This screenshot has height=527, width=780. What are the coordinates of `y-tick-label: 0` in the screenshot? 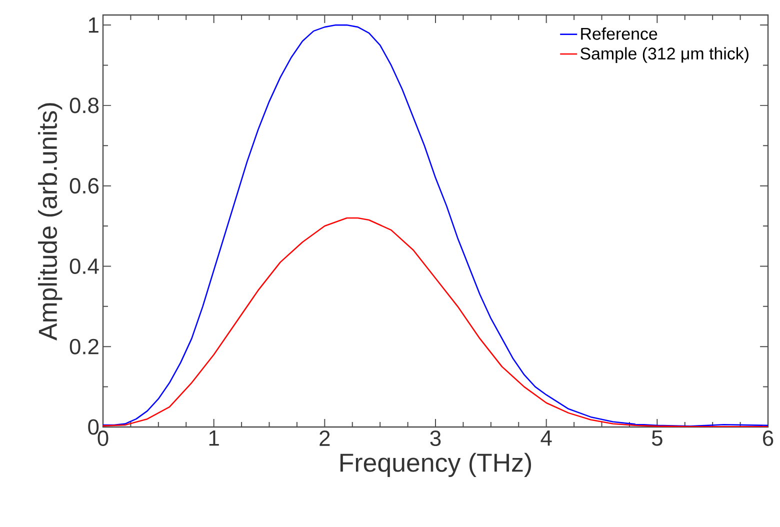 It's located at (93, 427).